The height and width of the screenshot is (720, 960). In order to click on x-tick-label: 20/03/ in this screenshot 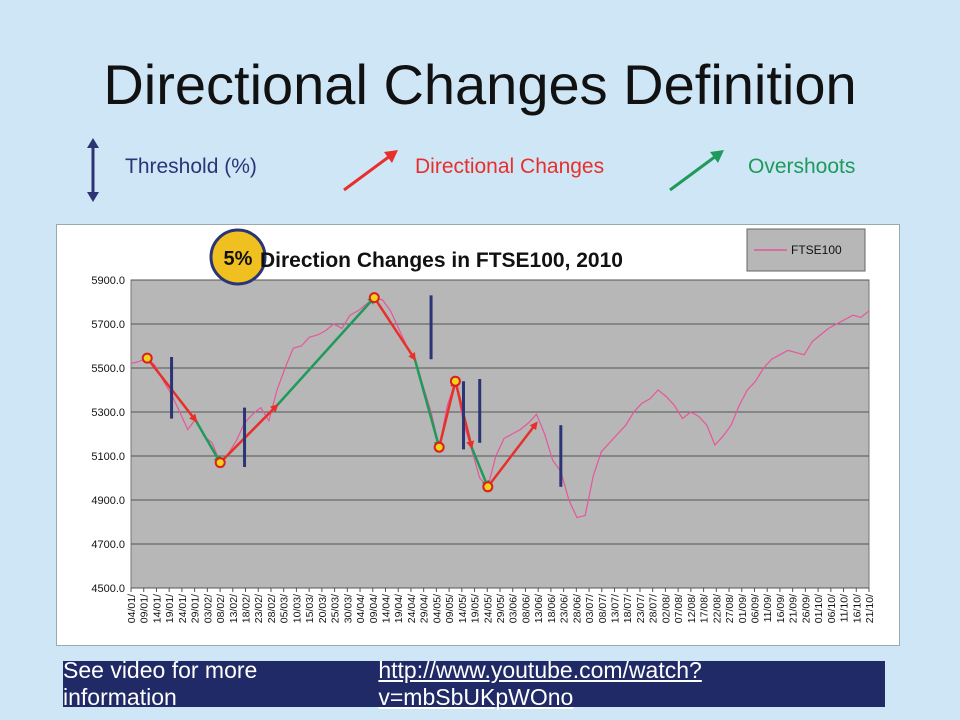, I will do `click(323, 608)`.